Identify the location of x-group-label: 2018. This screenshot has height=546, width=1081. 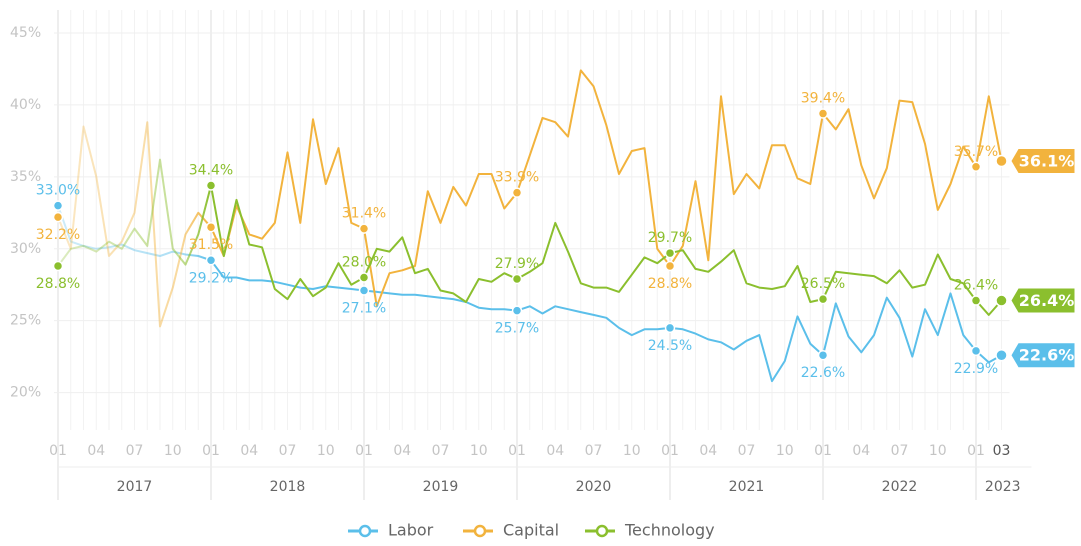
(288, 487).